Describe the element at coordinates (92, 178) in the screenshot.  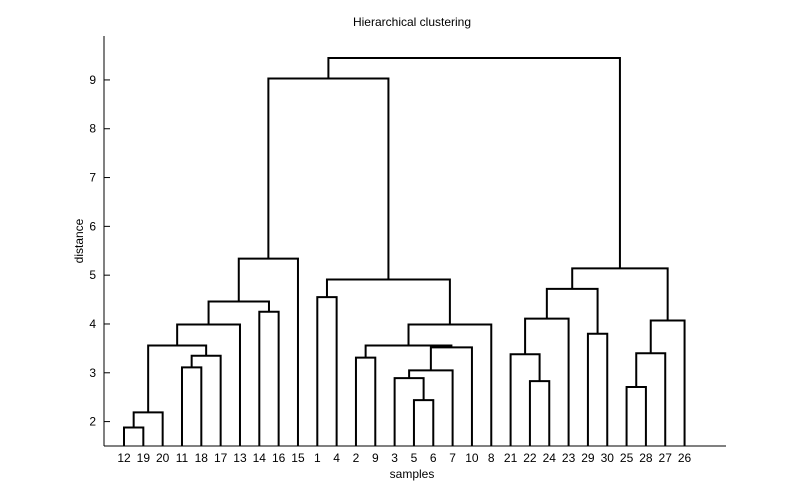
I see `y-tick-label: 7` at that location.